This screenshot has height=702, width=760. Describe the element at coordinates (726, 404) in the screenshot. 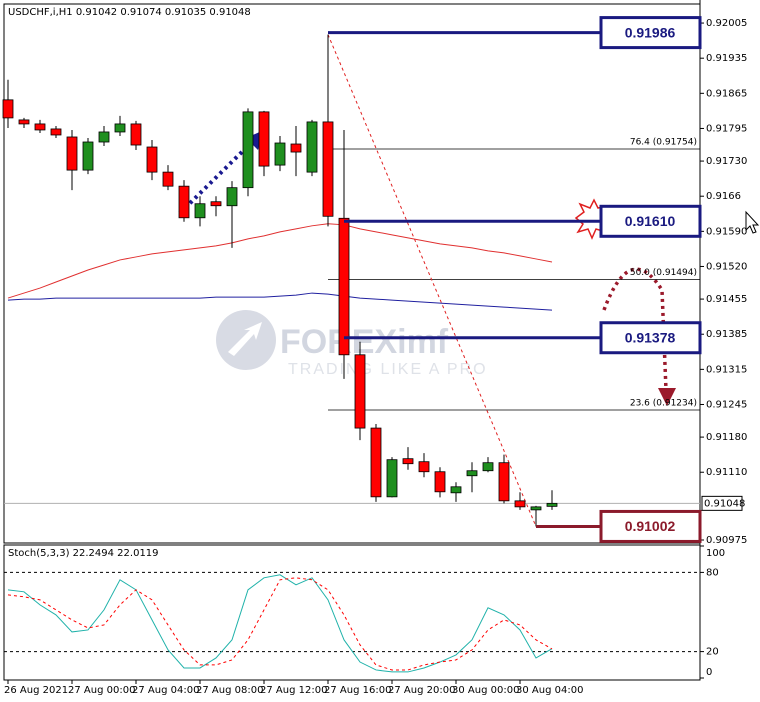

I see `y-tick-label: 0.91245` at that location.